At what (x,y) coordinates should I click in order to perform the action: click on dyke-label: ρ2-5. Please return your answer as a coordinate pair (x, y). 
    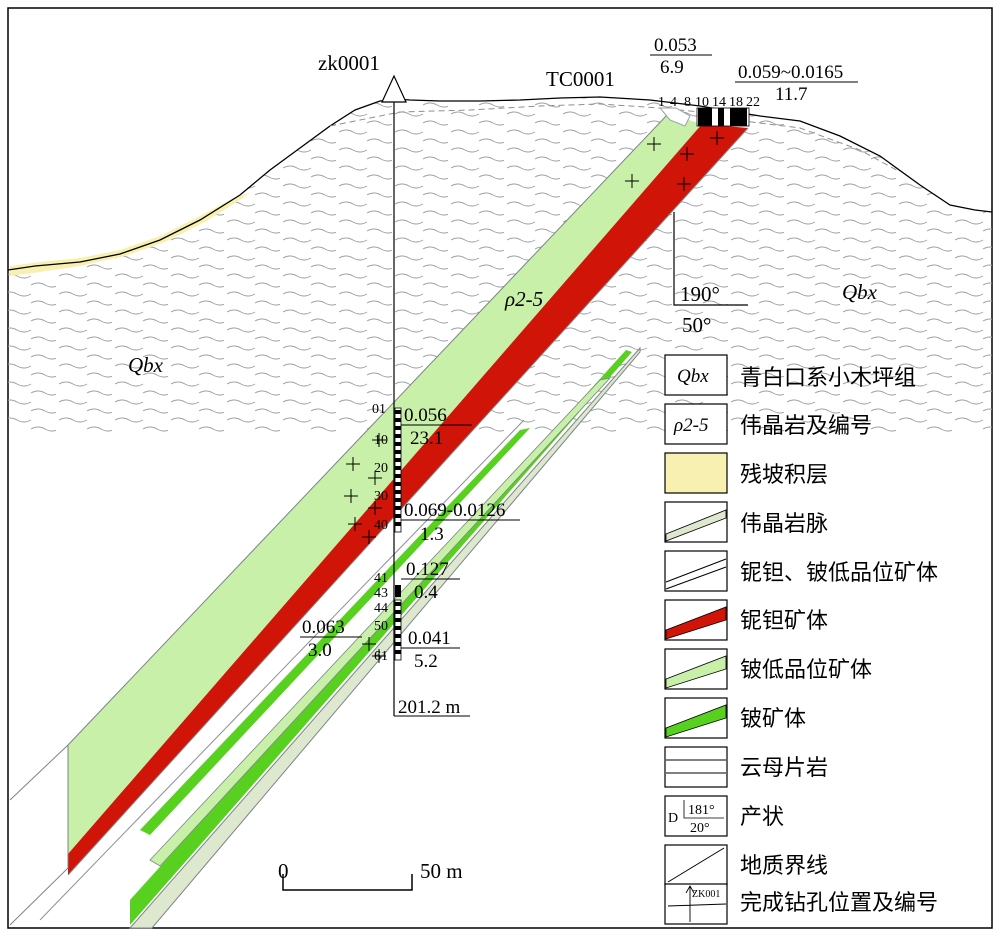
    Looking at the image, I should click on (523, 299).